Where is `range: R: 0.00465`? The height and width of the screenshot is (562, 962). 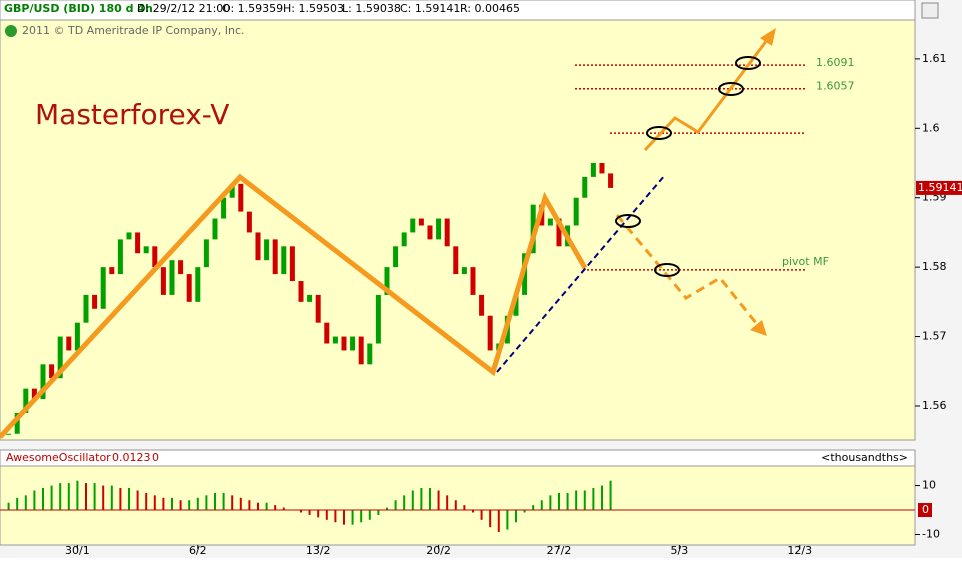 range: R: 0.00465 is located at coordinates (490, 8).